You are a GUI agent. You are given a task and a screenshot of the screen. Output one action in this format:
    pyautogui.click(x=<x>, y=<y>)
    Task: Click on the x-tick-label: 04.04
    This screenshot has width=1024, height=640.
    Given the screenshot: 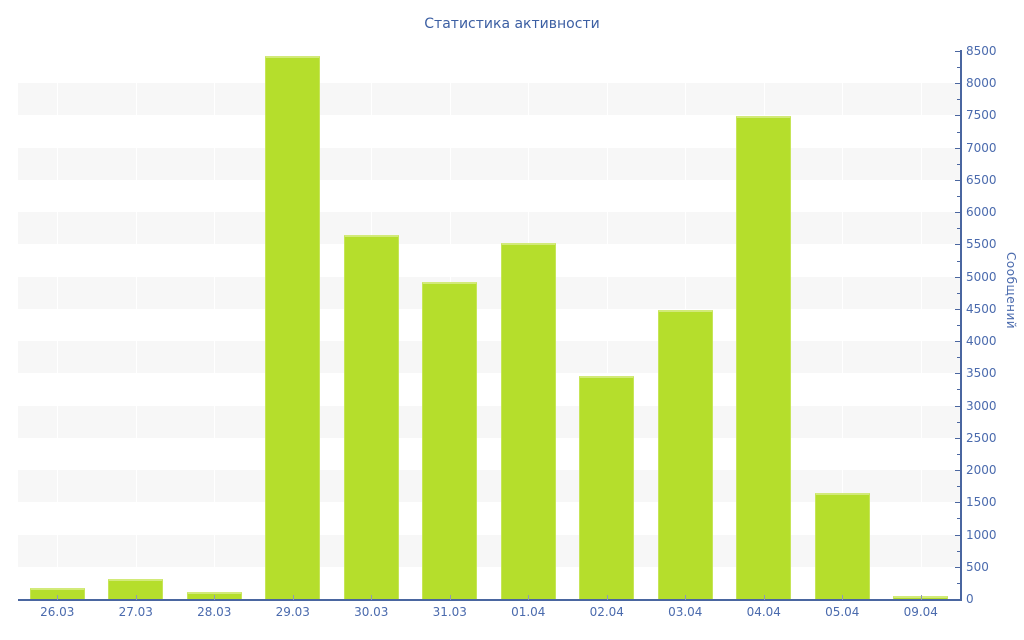 What is the action you would take?
    pyautogui.click(x=763, y=612)
    